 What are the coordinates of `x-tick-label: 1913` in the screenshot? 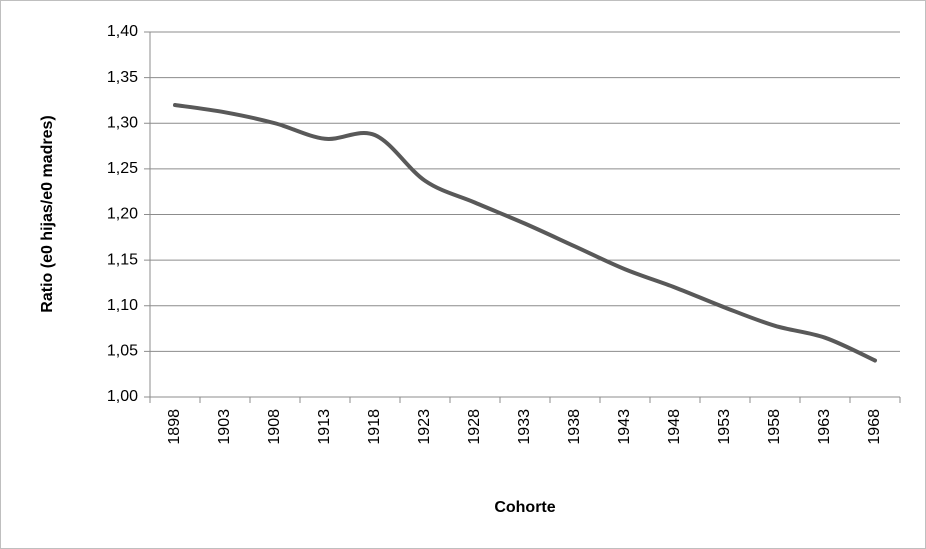 It's located at (324, 427).